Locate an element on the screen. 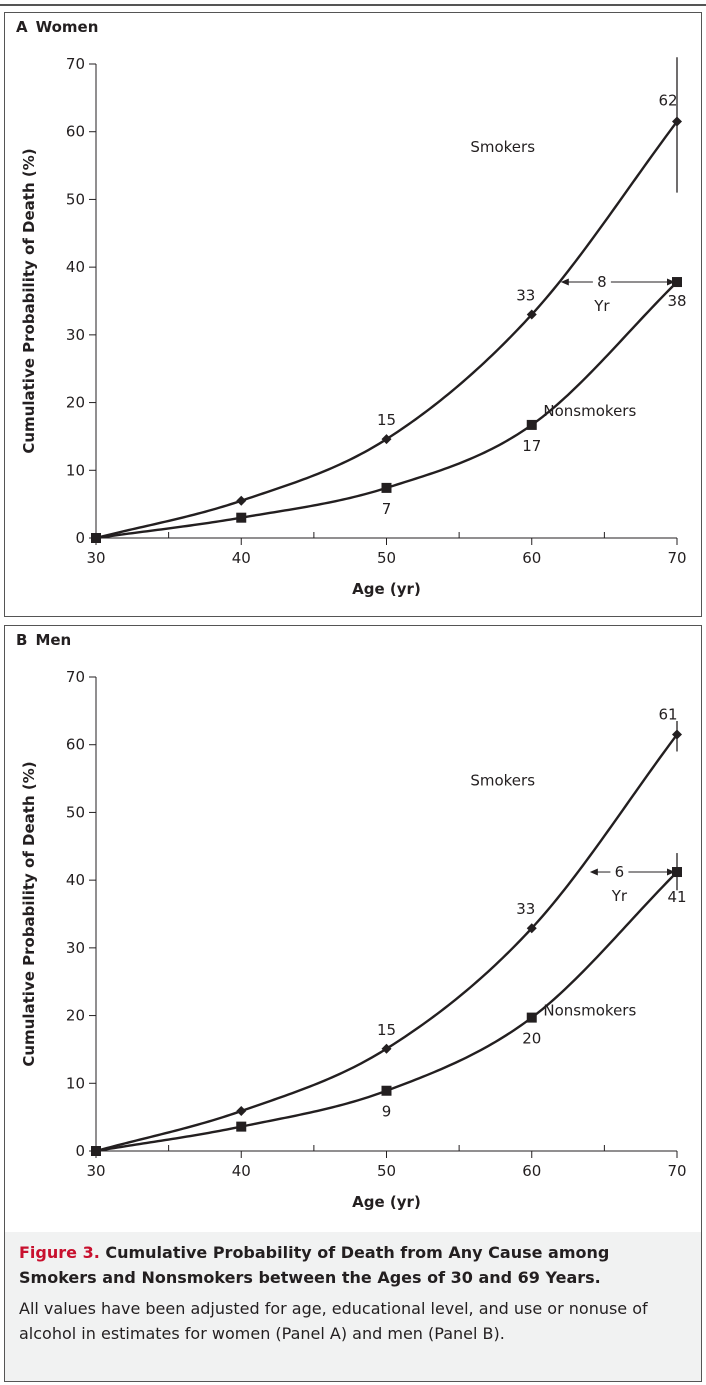  data-label: 9 is located at coordinates (387, 1112).